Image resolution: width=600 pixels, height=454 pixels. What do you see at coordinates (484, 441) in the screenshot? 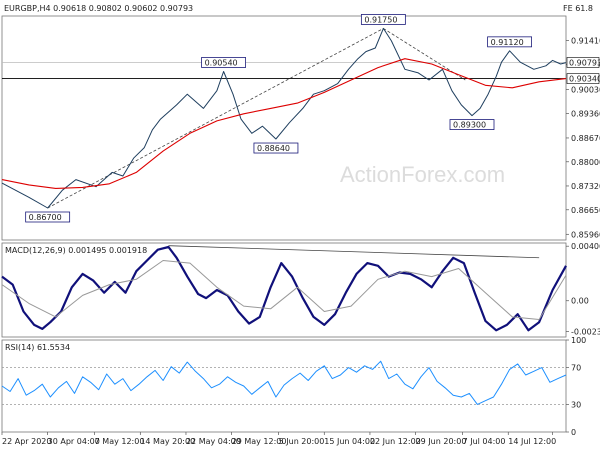
I see `x-tick-label: 7 Jul 04:00` at bounding box center [484, 441].